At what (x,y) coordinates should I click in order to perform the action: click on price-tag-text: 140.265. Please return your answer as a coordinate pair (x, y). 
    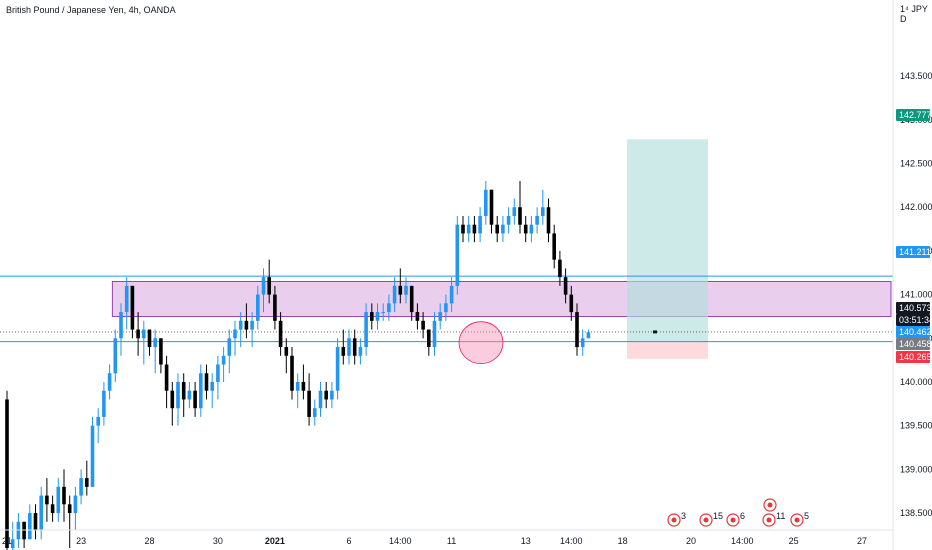
    Looking at the image, I should click on (915, 357).